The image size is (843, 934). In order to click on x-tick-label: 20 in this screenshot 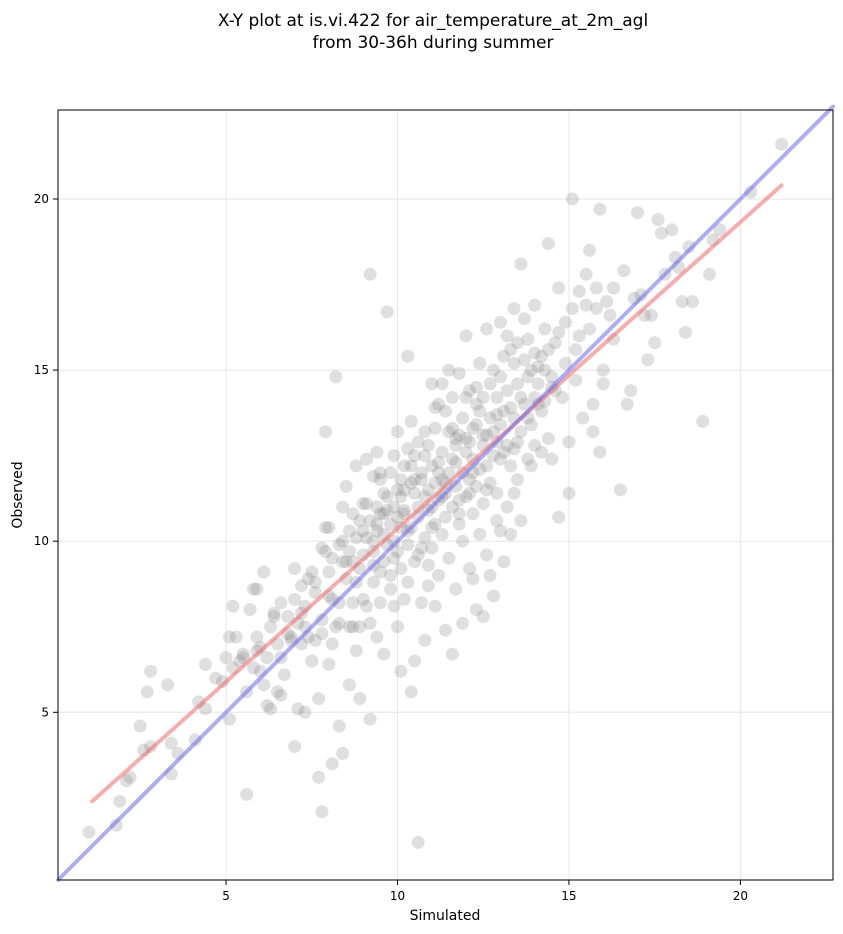, I will do `click(740, 896)`.